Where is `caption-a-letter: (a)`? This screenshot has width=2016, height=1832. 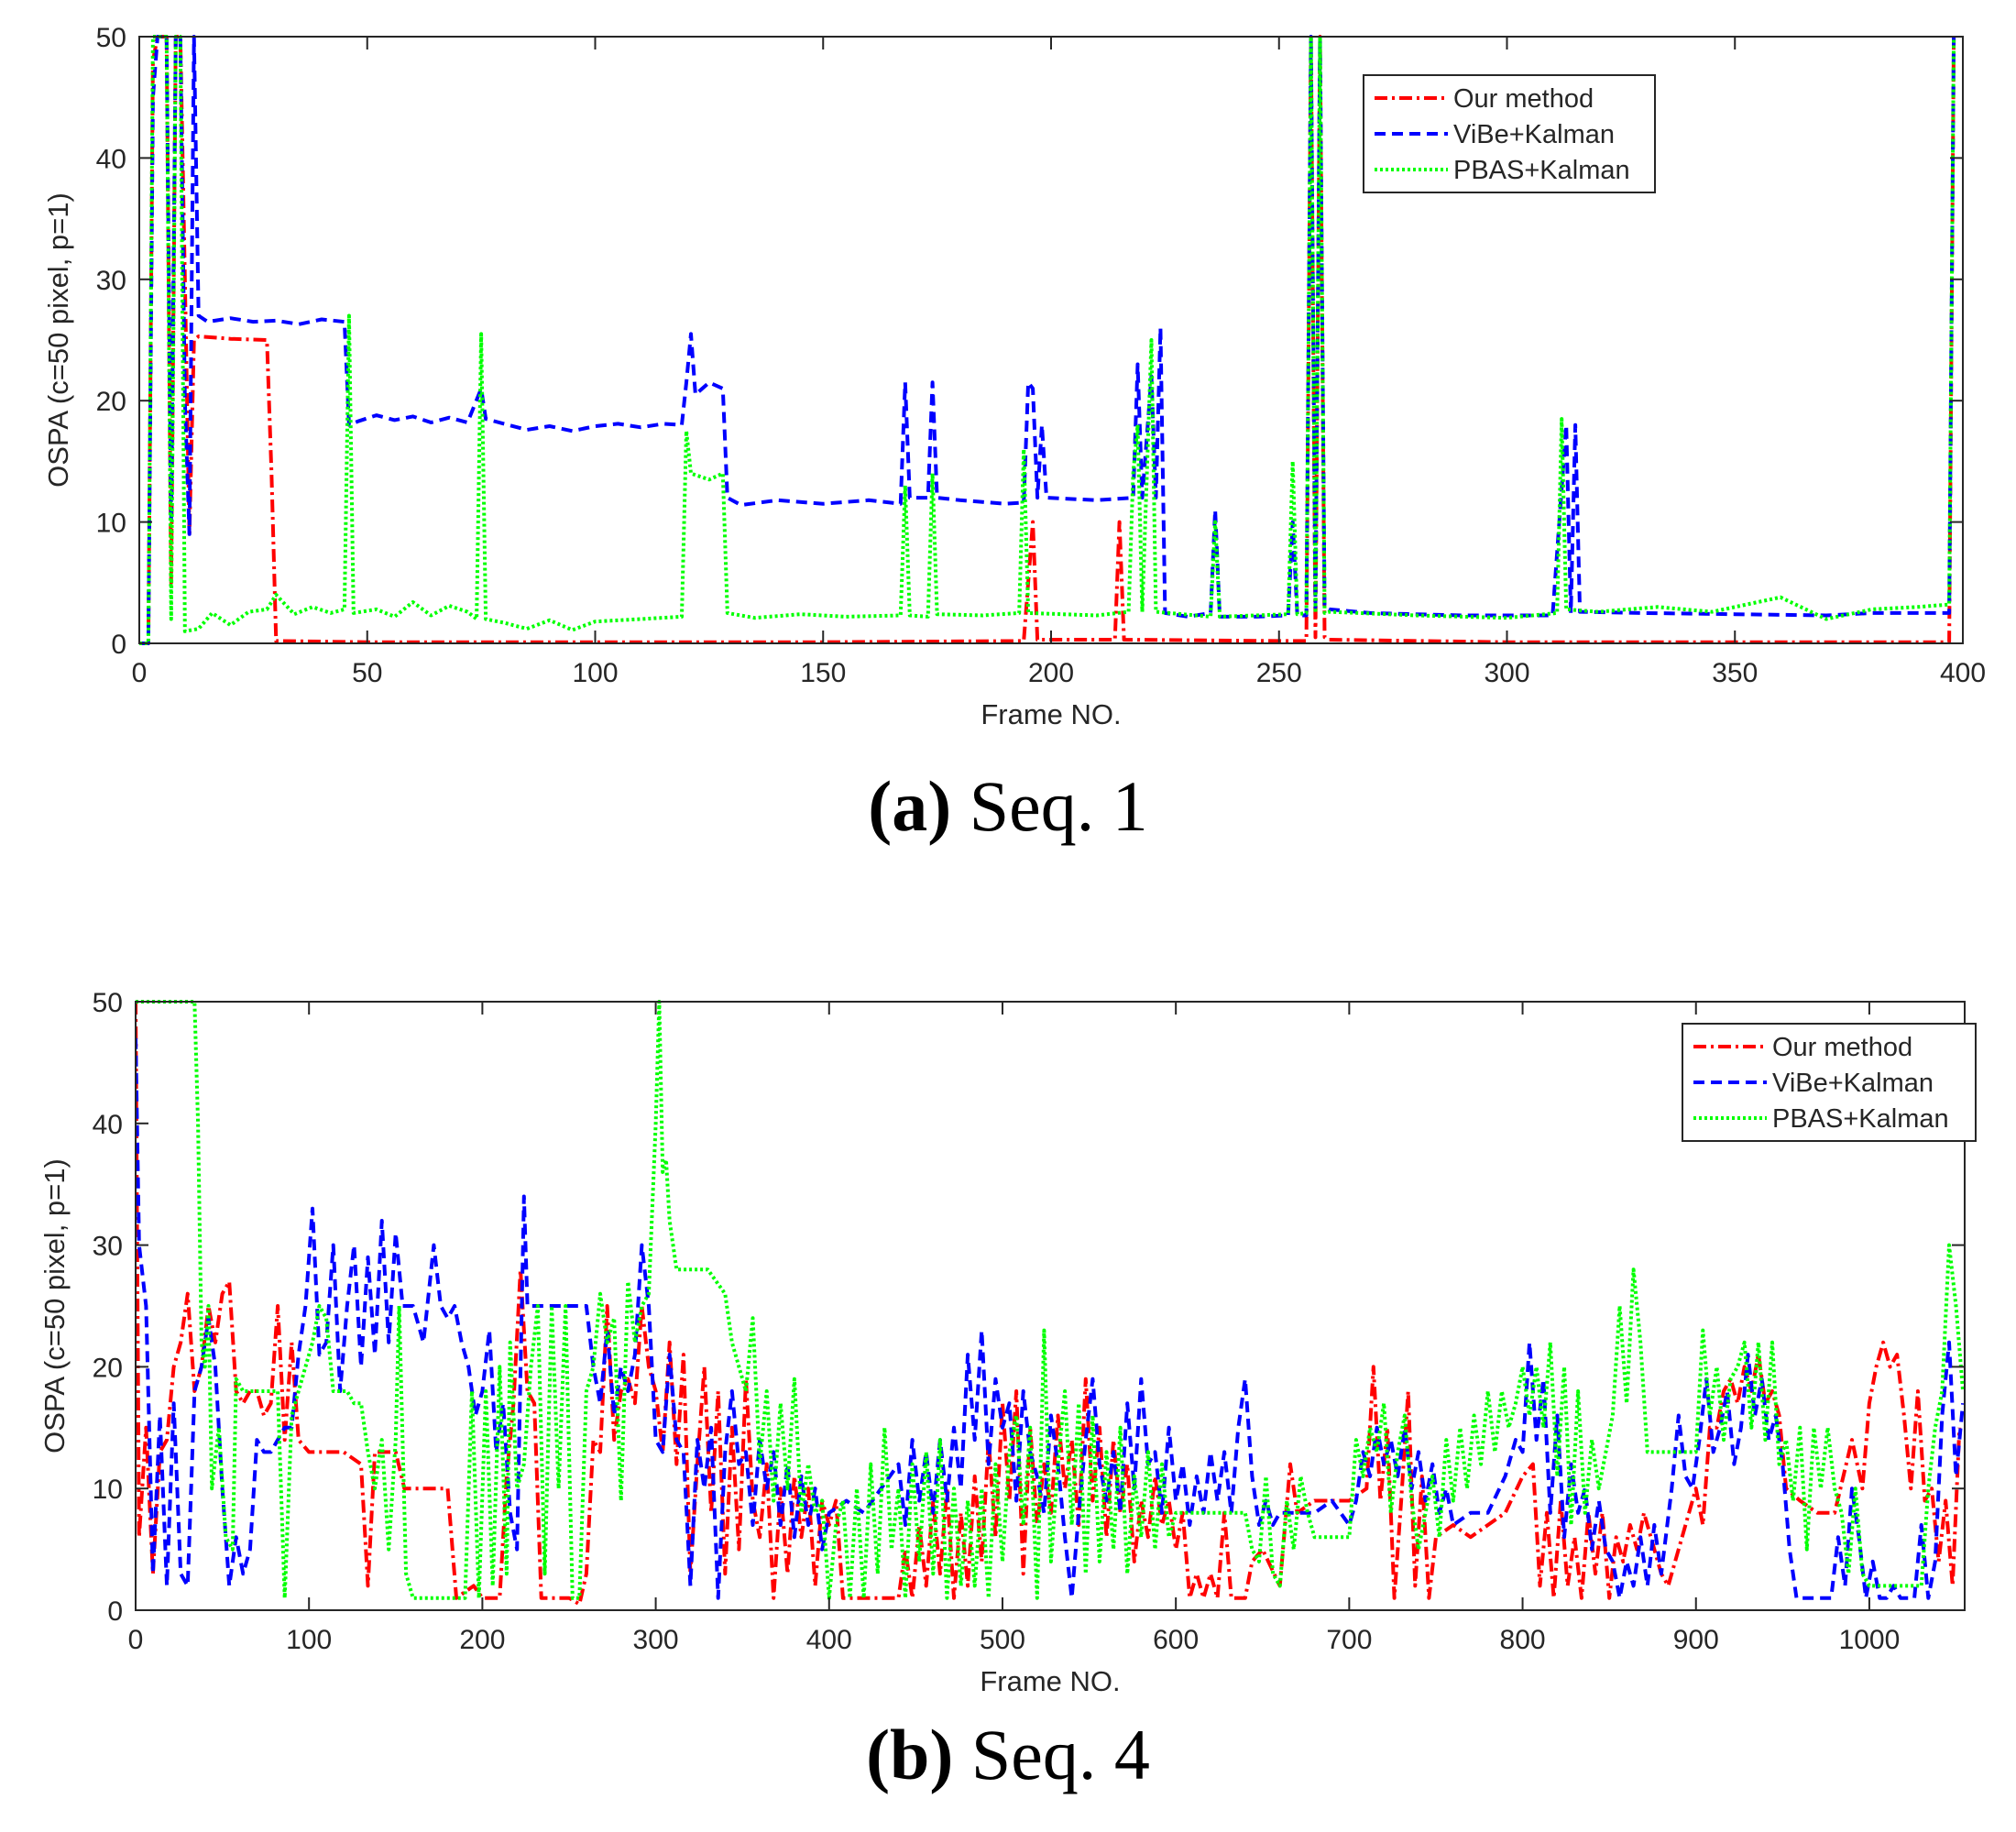
caption-a-letter: (a) is located at coordinates (910, 806).